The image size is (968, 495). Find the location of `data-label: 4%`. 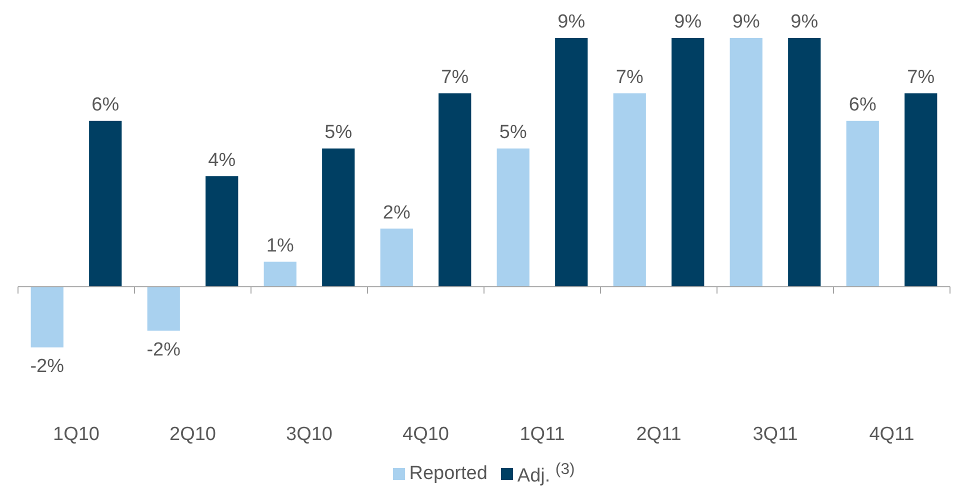

data-label: 4% is located at coordinates (222, 160).